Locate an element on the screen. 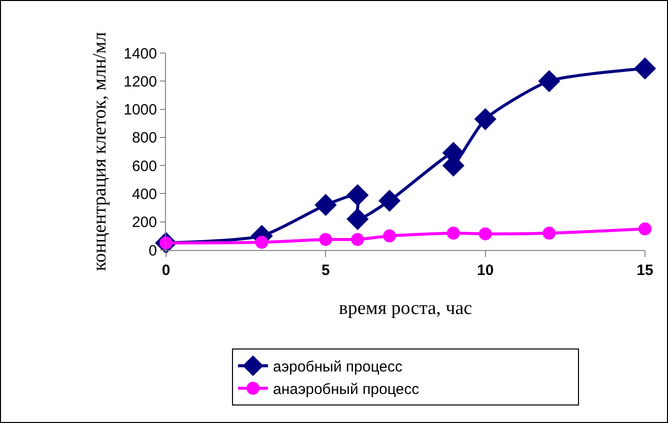 Image resolution: width=668 pixels, height=423 pixels. y-tick-label: 1200 is located at coordinates (140, 81).